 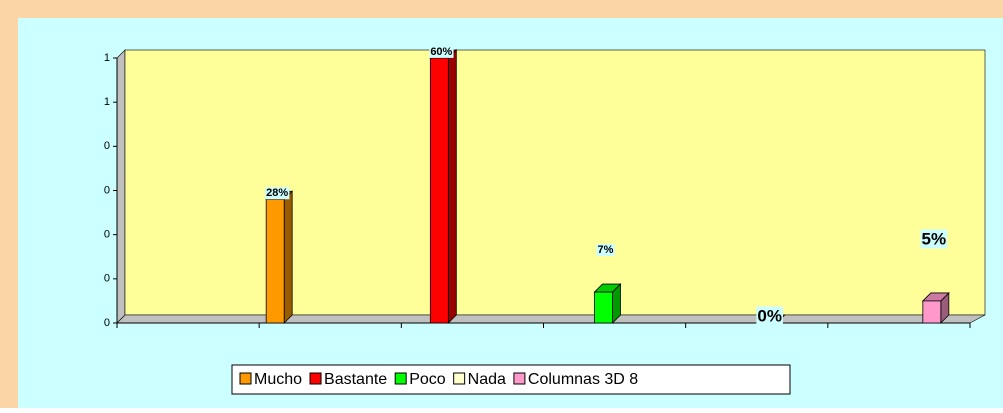 What do you see at coordinates (583, 379) in the screenshot?
I see `legend-label: Columnas 3D 8` at bounding box center [583, 379].